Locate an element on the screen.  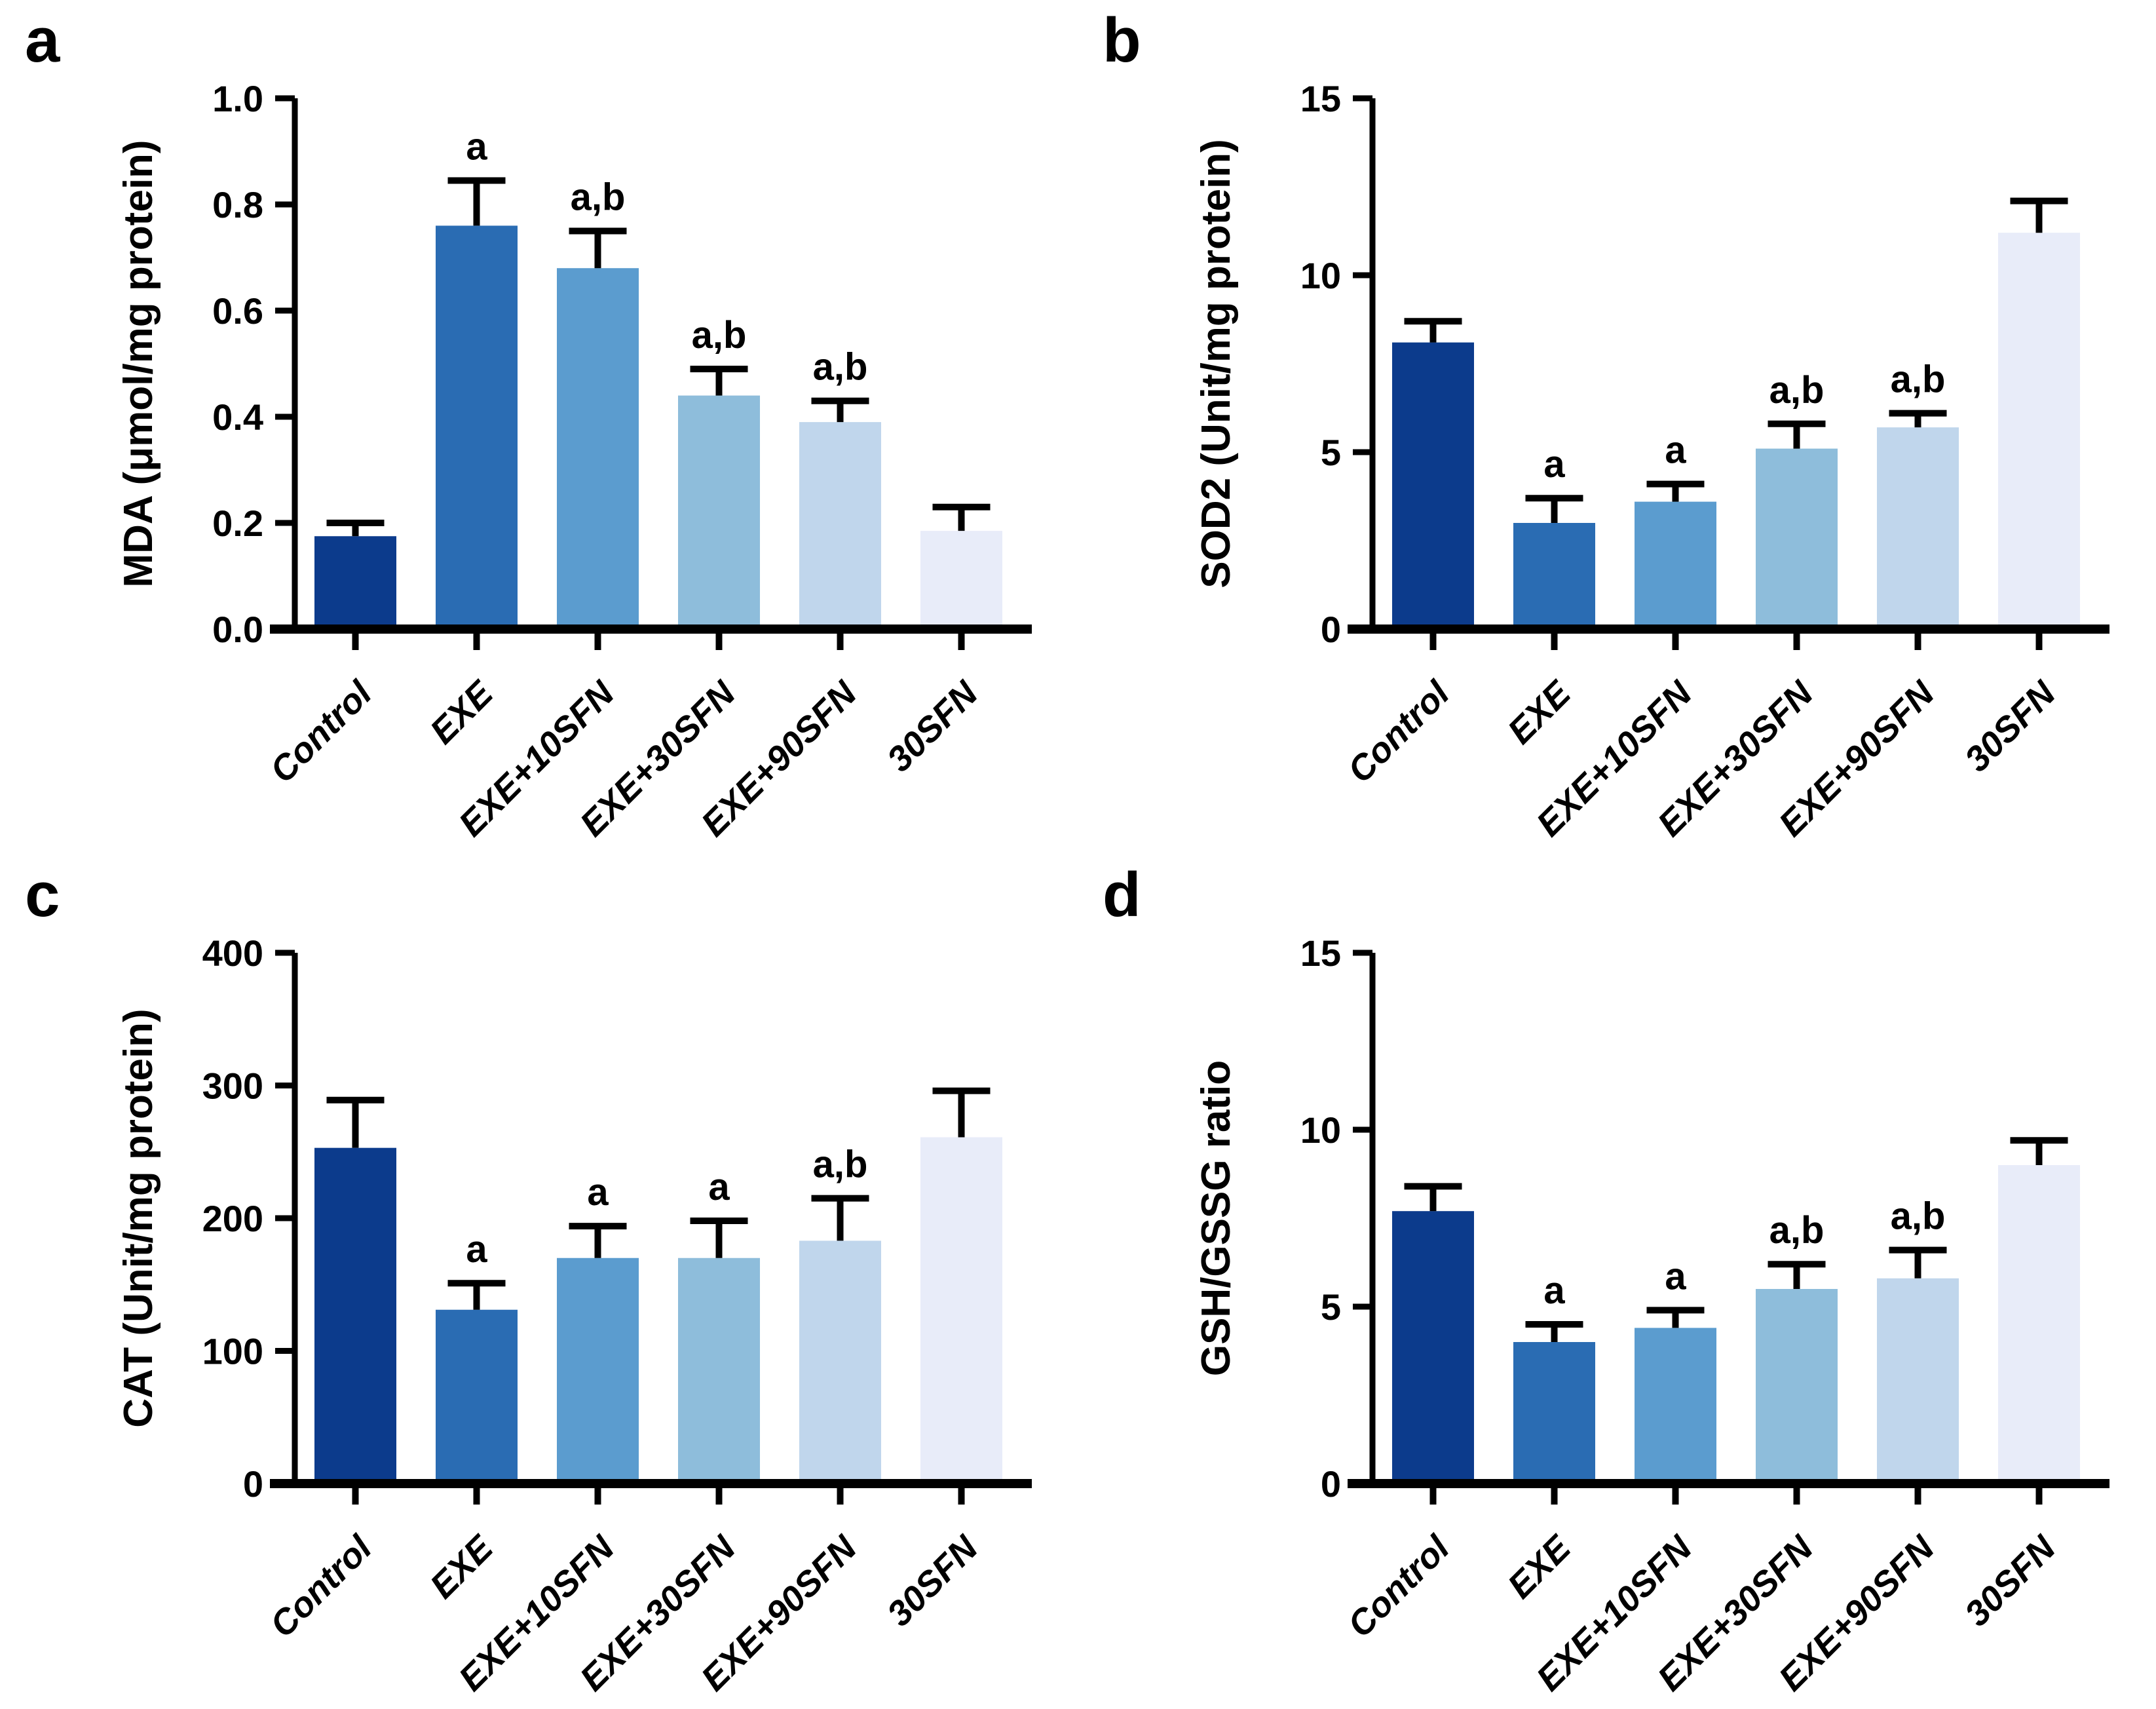
panel-label-a: a is located at coordinates (42, 40).